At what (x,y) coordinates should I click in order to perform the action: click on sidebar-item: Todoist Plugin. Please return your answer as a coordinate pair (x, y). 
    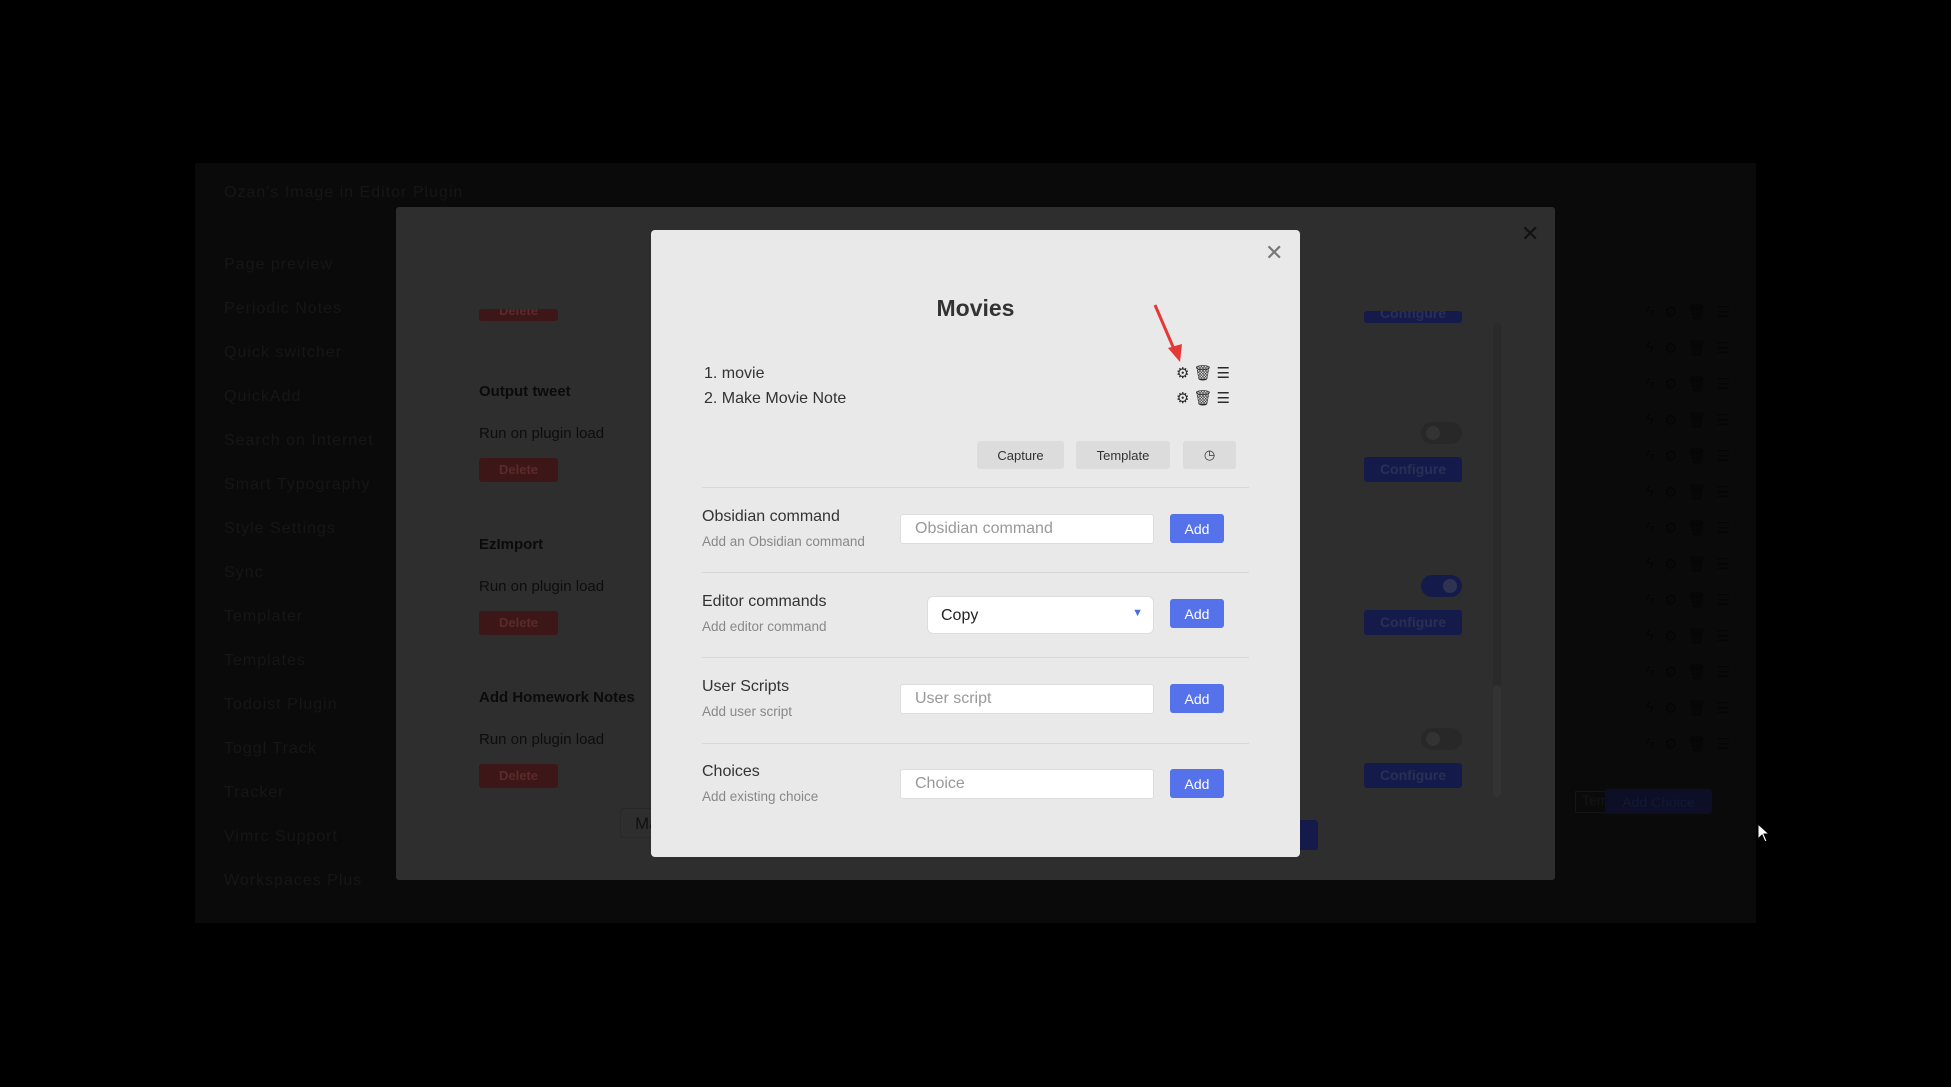
    Looking at the image, I should click on (281, 704).